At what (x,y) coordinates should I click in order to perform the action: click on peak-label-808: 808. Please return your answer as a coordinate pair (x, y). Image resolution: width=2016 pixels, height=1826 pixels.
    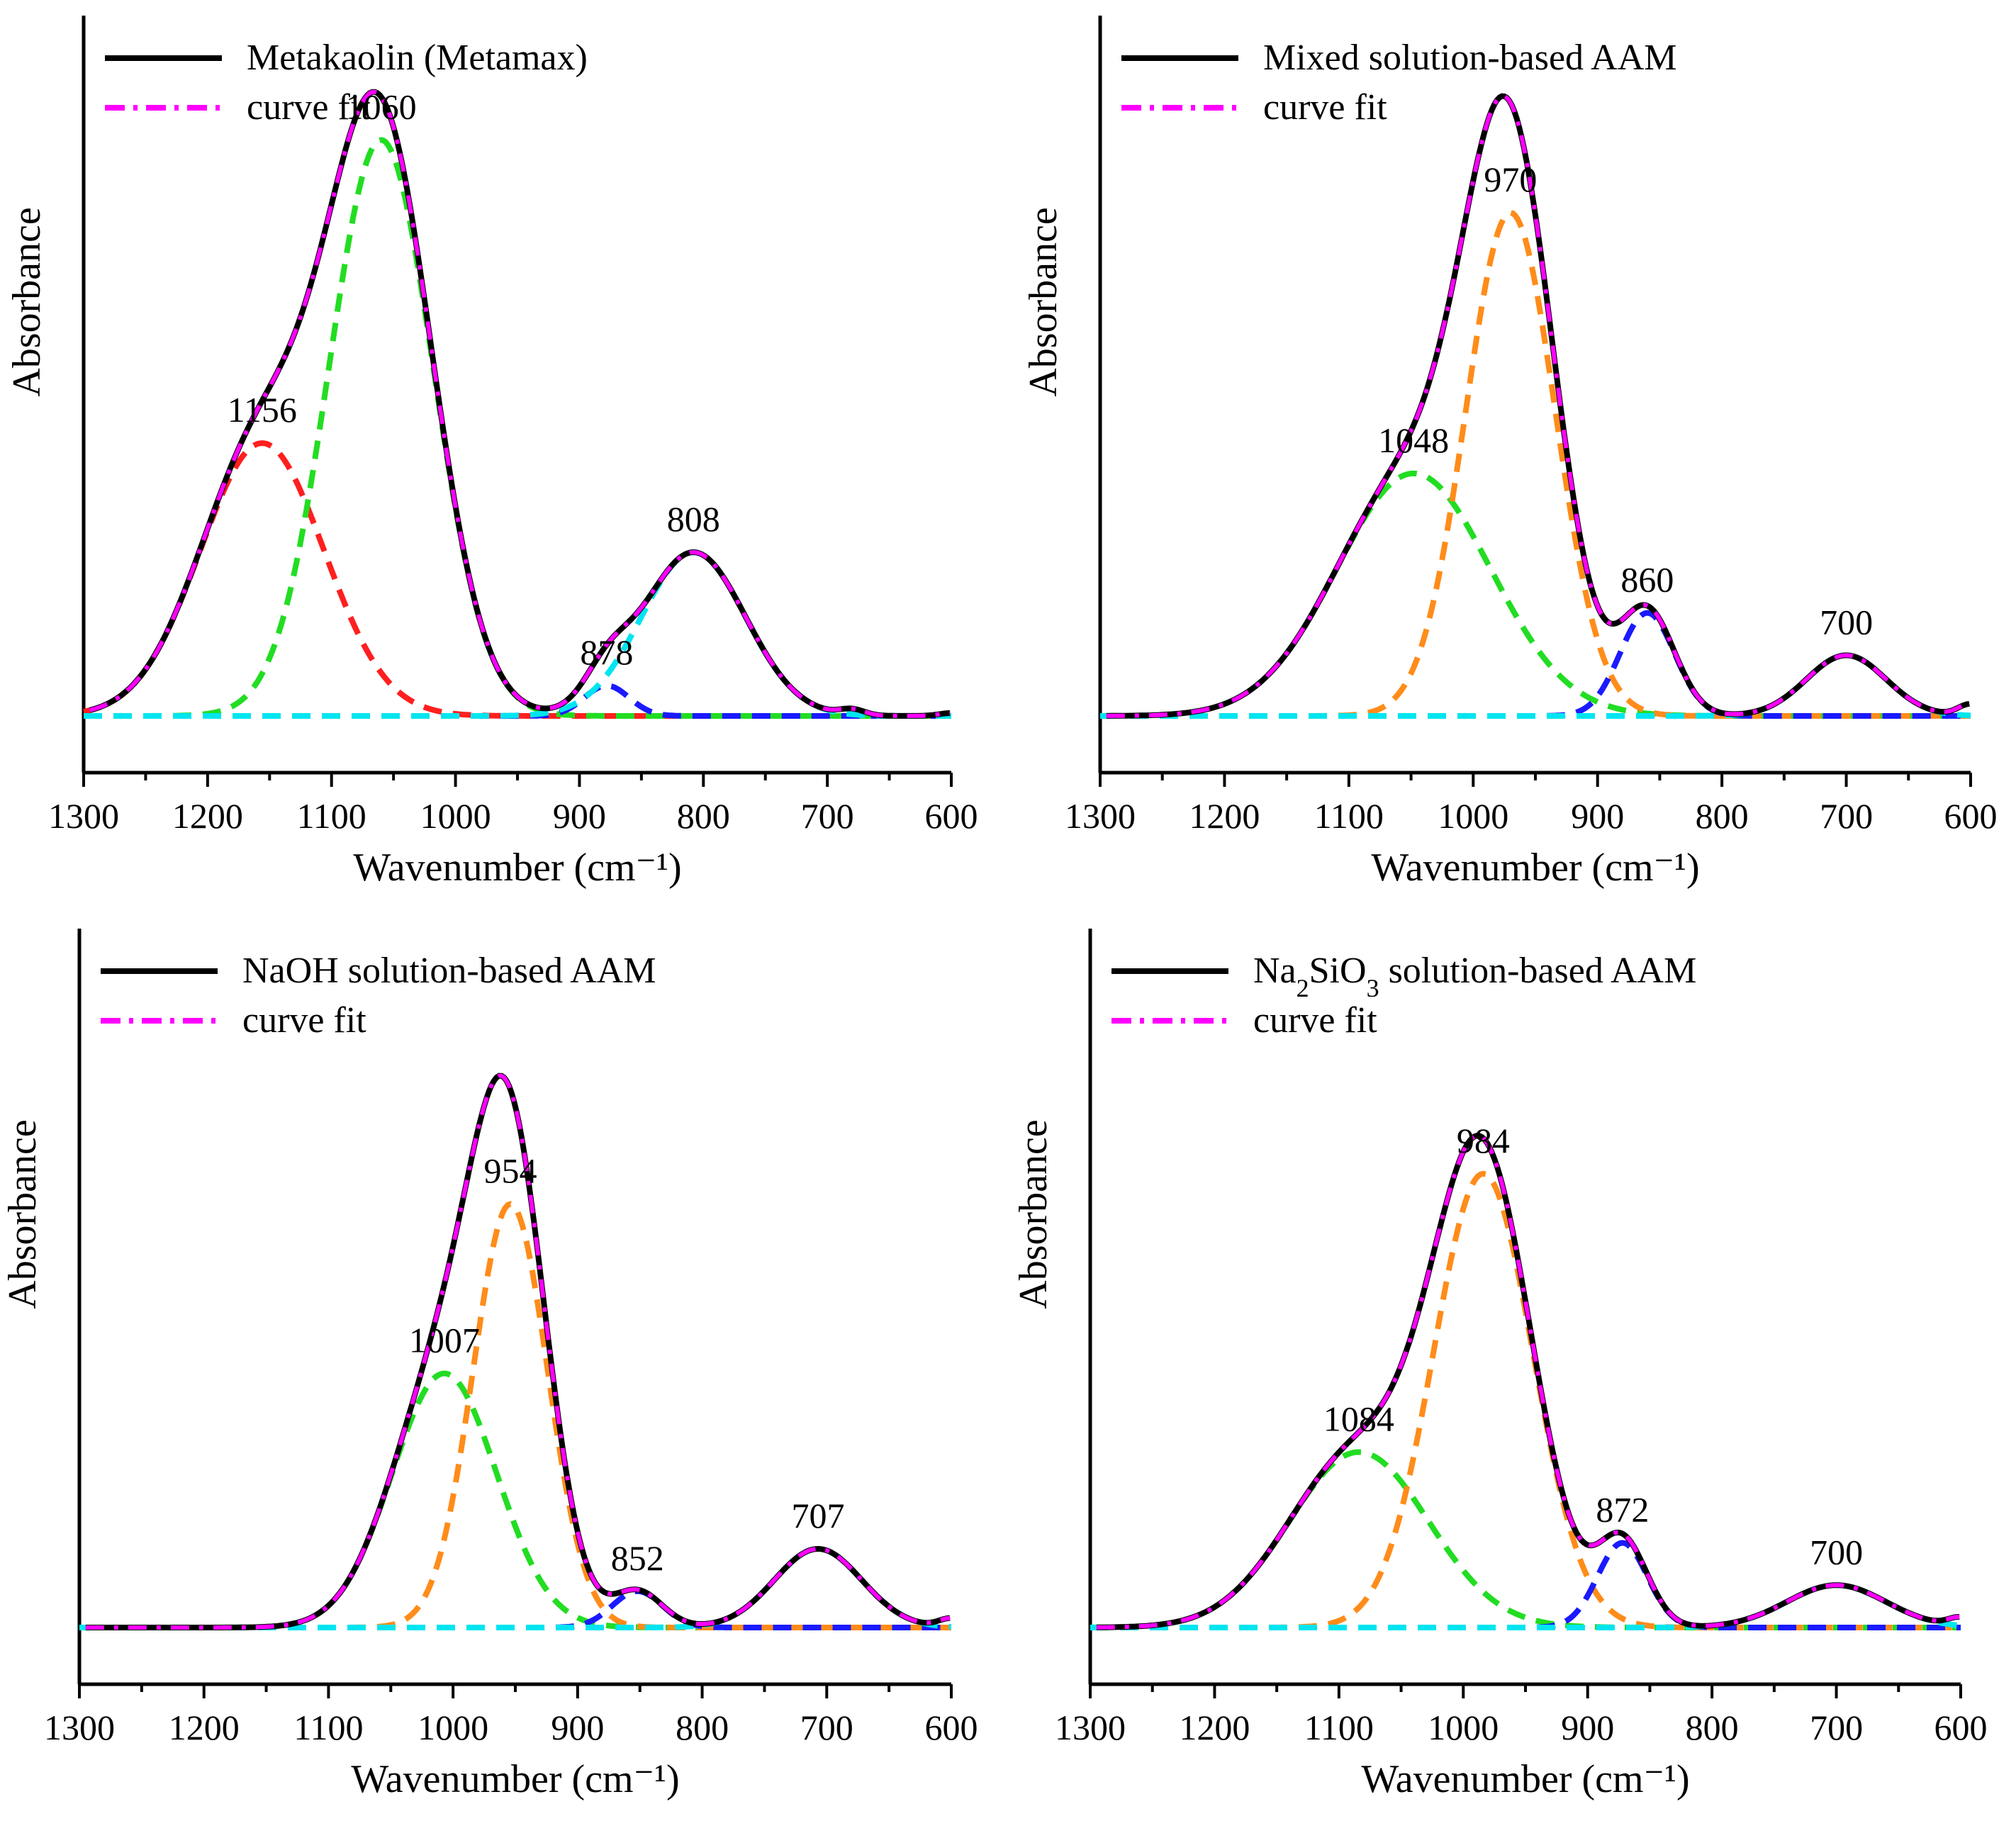
    Looking at the image, I should click on (694, 519).